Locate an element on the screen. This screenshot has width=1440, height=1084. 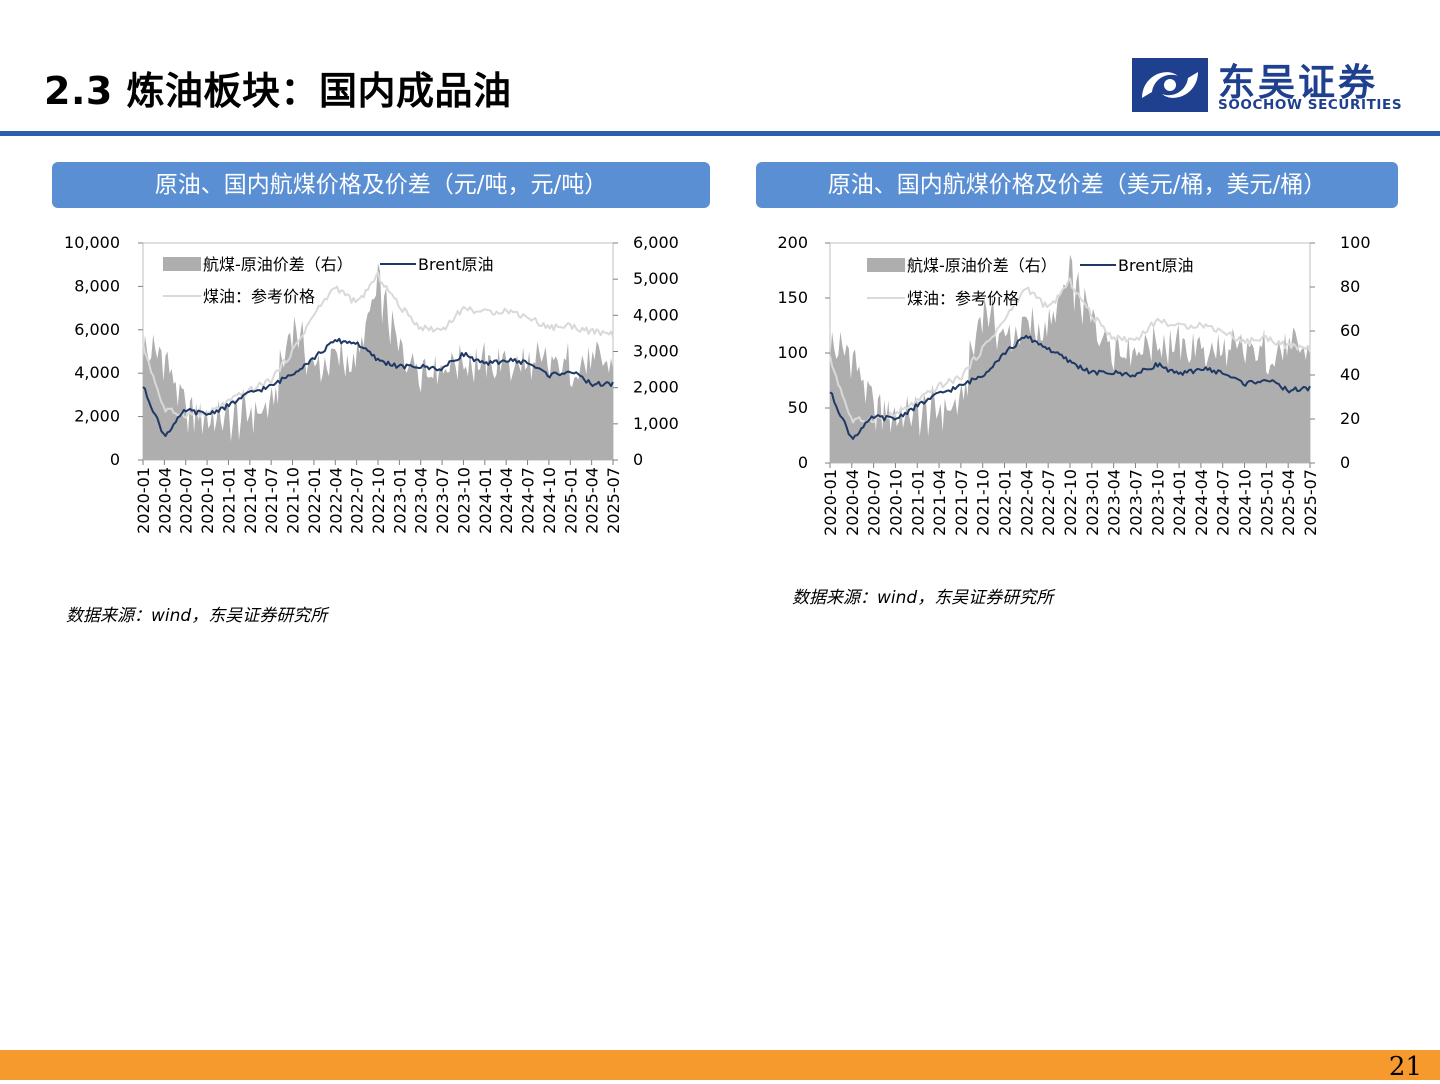
left-axis-tick-label: 2,000 is located at coordinates (97, 416).